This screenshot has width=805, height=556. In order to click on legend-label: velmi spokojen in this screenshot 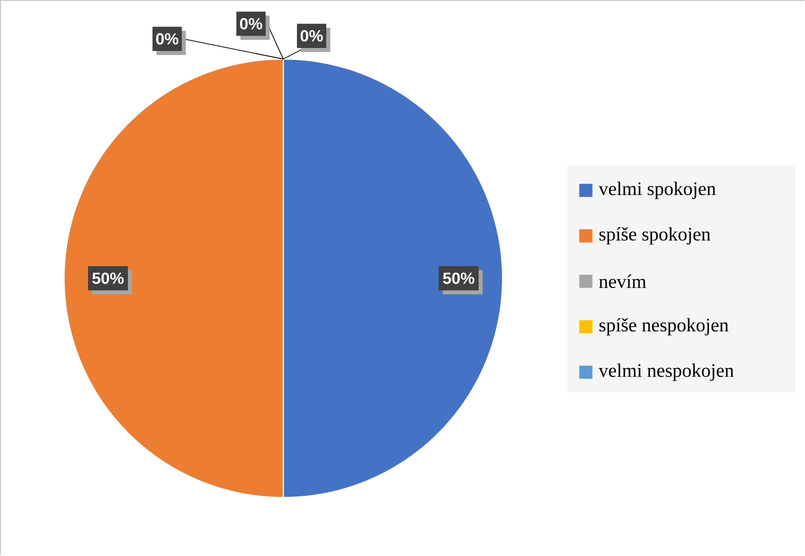, I will do `click(657, 191)`.